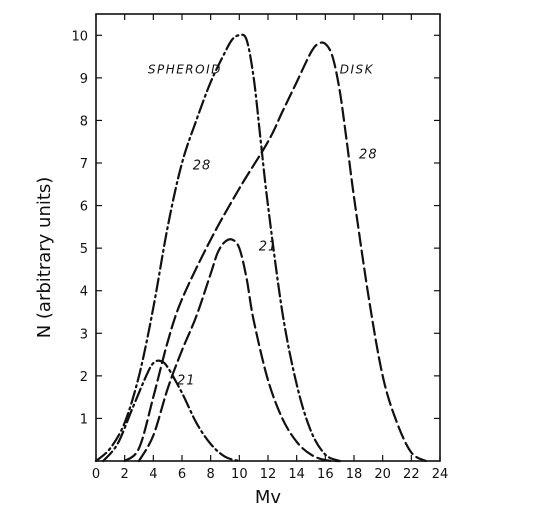 This screenshot has height=513, width=560. Describe the element at coordinates (79, 36) in the screenshot. I see `y-tick-label: 10` at that location.